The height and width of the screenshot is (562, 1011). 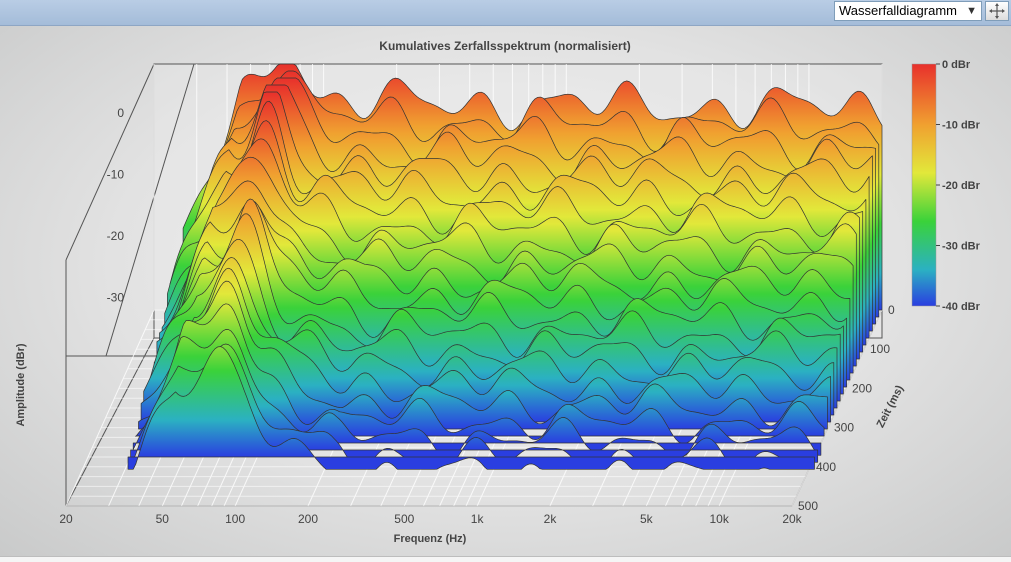 I want to click on x-tick-label: 500, so click(x=404, y=519).